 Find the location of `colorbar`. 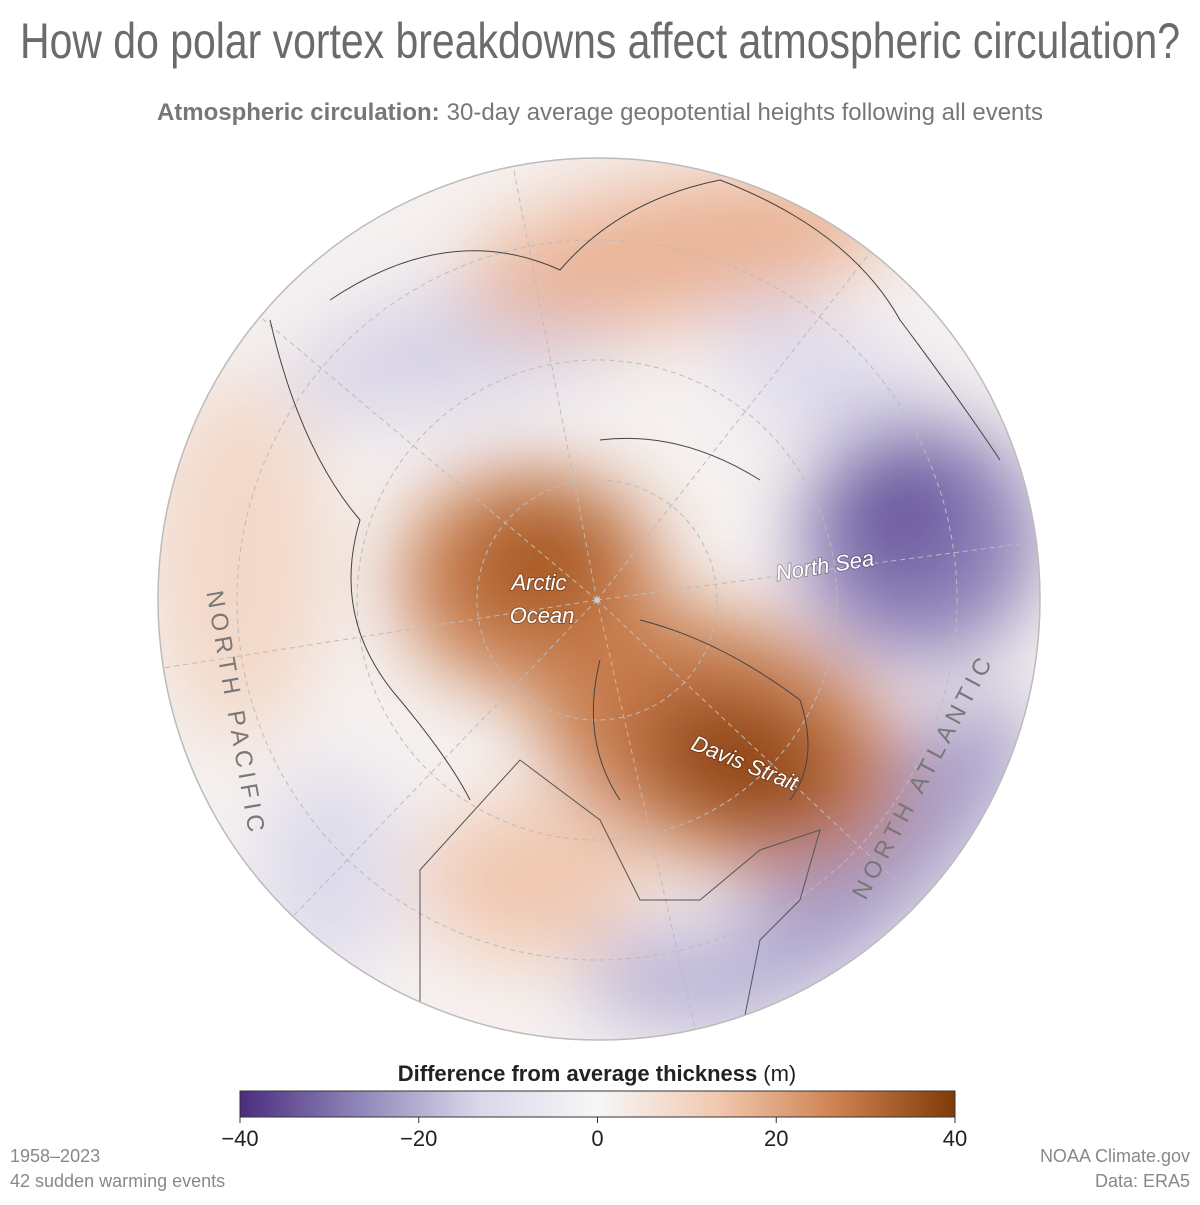

colorbar is located at coordinates (597, 1104).